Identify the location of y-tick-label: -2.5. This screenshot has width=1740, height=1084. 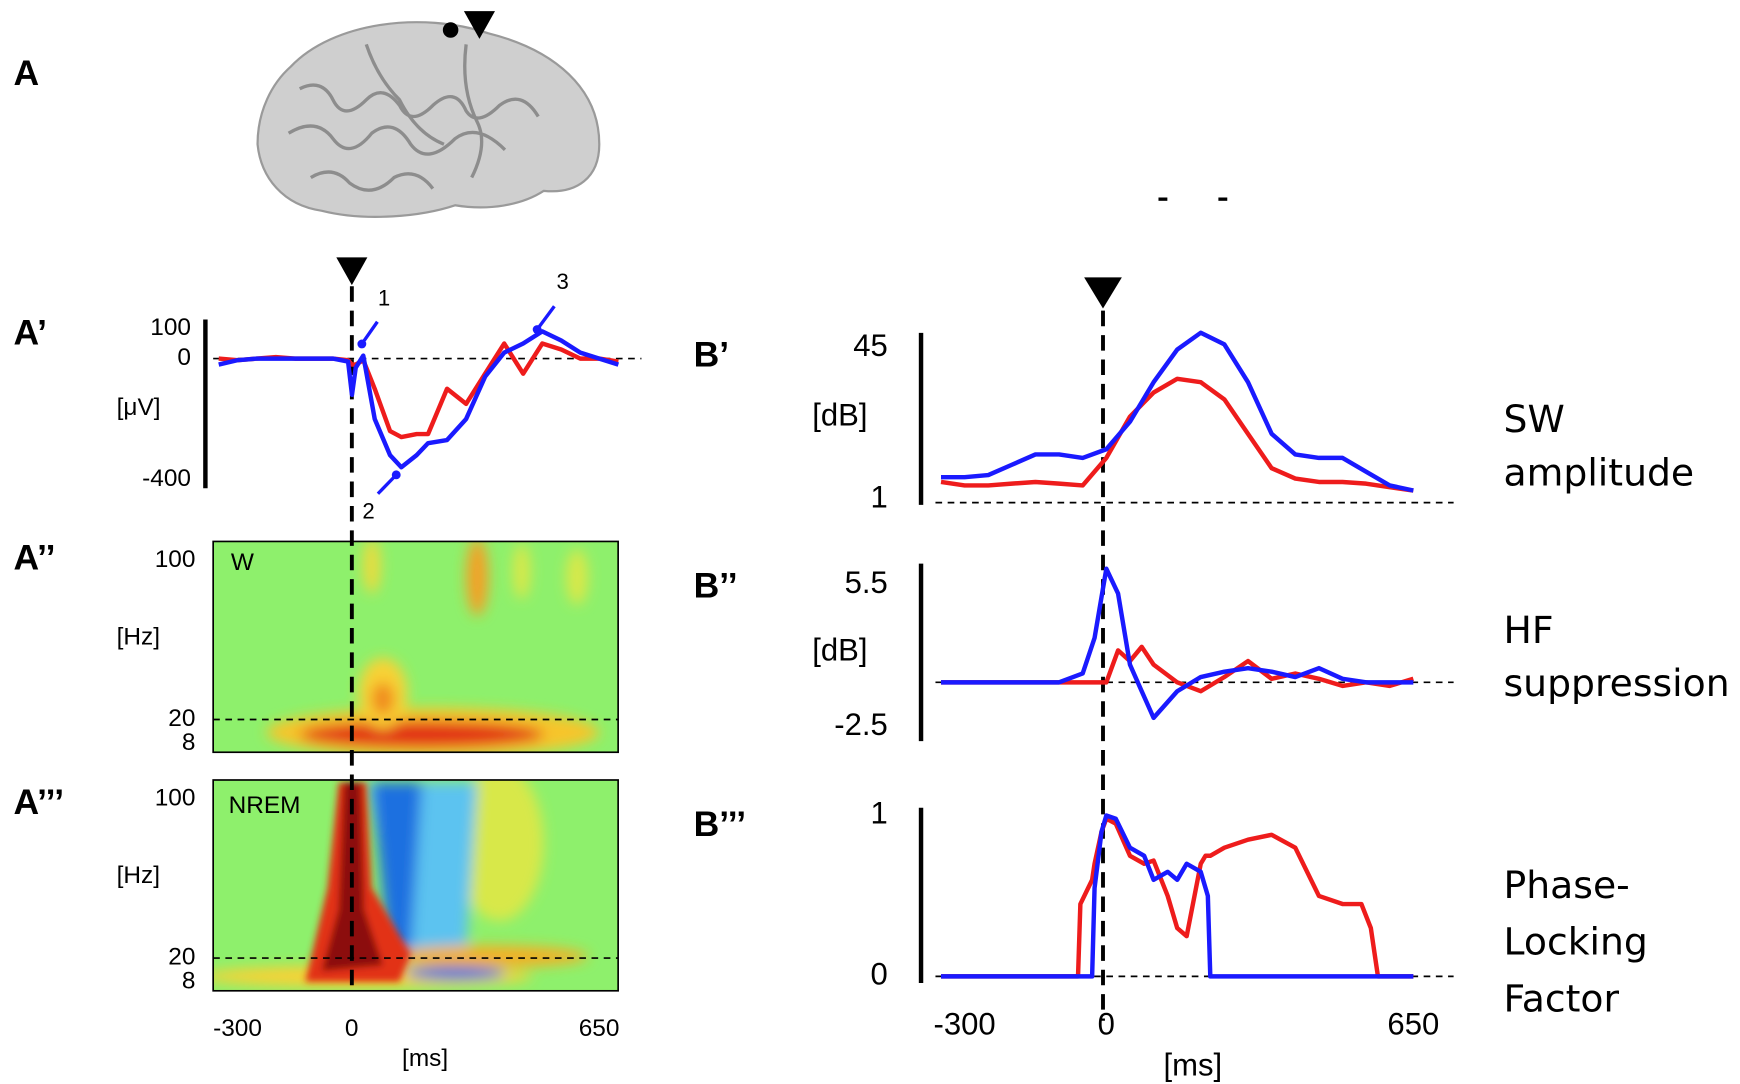
(861, 724).